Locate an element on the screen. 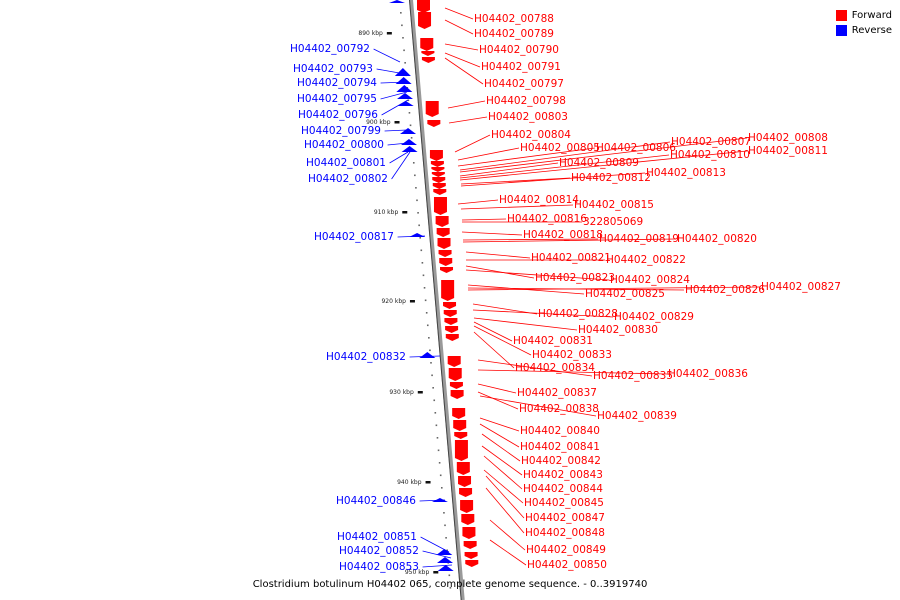 The width and height of the screenshot is (900, 600). reverse-swatch is located at coordinates (841, 30).